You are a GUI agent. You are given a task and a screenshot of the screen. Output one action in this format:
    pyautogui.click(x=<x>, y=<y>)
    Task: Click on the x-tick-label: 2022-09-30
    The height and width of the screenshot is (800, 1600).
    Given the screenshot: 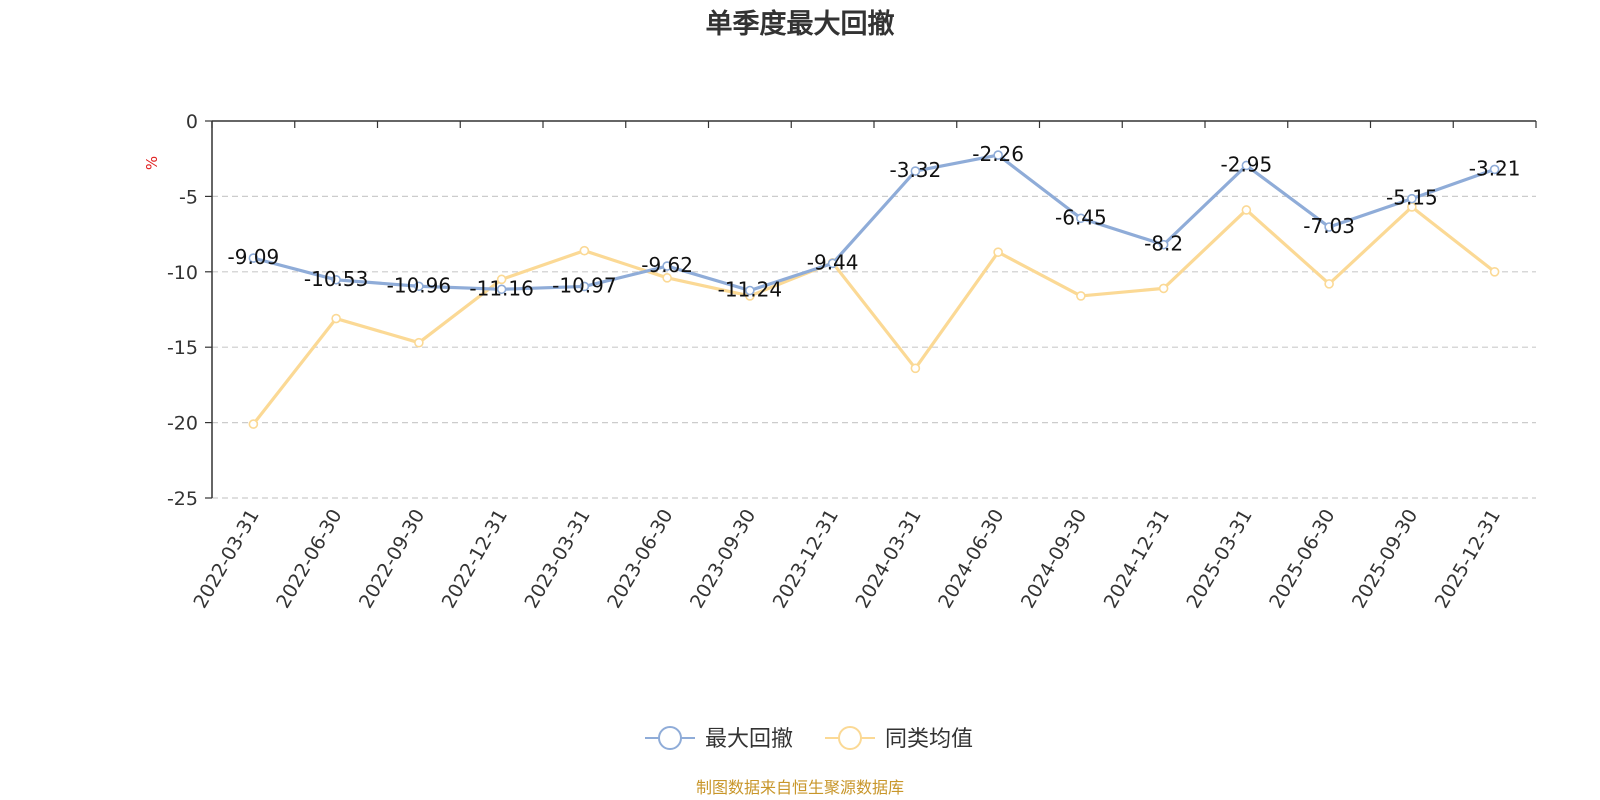 What is the action you would take?
    pyautogui.click(x=392, y=559)
    